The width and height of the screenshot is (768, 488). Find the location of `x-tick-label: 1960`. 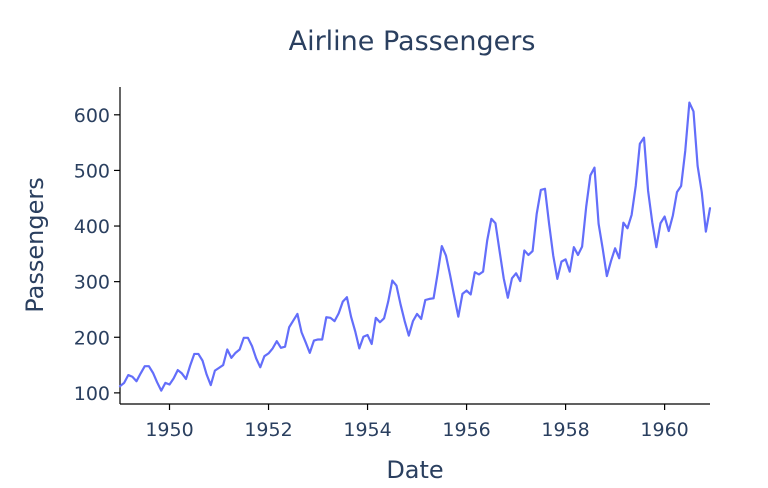

x-tick-label: 1960 is located at coordinates (664, 430).